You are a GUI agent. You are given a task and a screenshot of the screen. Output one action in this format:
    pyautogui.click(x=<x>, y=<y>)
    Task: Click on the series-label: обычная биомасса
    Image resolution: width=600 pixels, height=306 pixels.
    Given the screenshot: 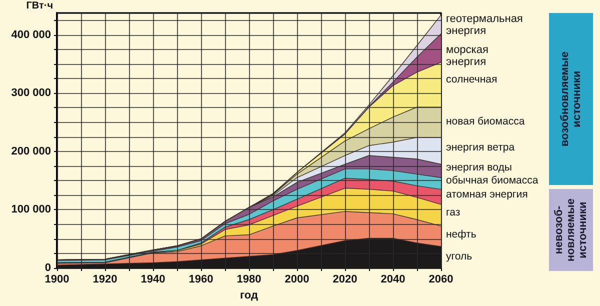 What is the action you would take?
    pyautogui.click(x=492, y=180)
    